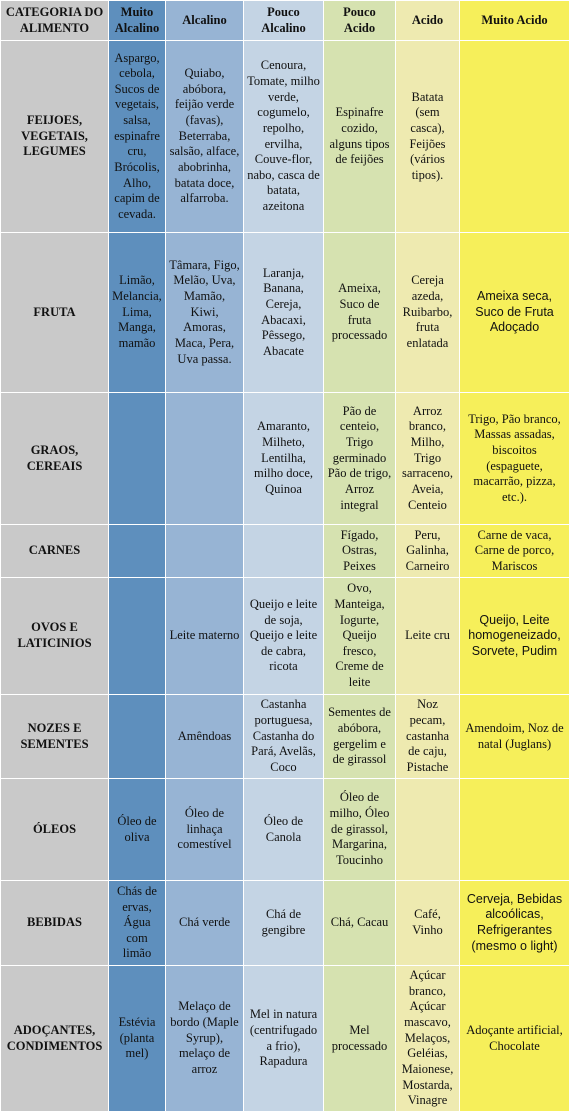 This screenshot has width=569, height=1112. I want to click on cell-pouco-acido: Ameixa, Suco de fruta processado, so click(360, 313).